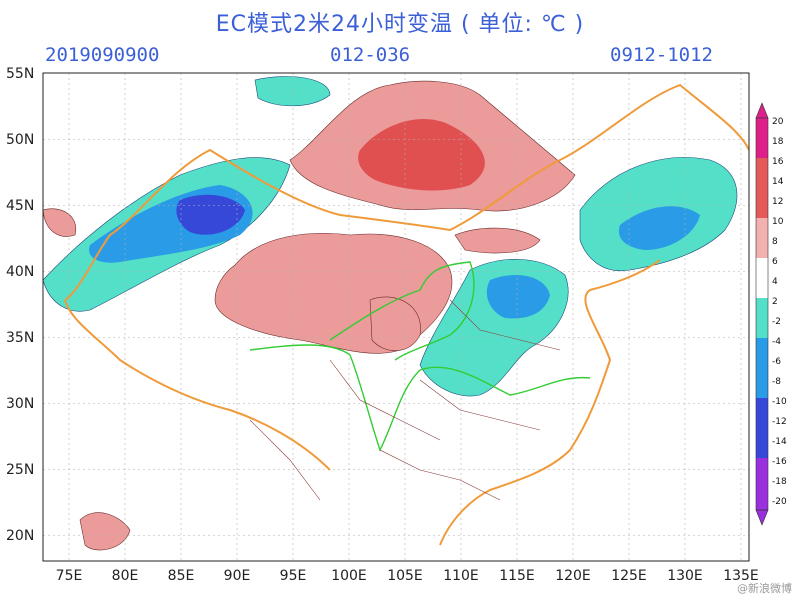 The width and height of the screenshot is (800, 600). Describe the element at coordinates (776, 342) in the screenshot. I see `colorbar-label: -4` at that location.